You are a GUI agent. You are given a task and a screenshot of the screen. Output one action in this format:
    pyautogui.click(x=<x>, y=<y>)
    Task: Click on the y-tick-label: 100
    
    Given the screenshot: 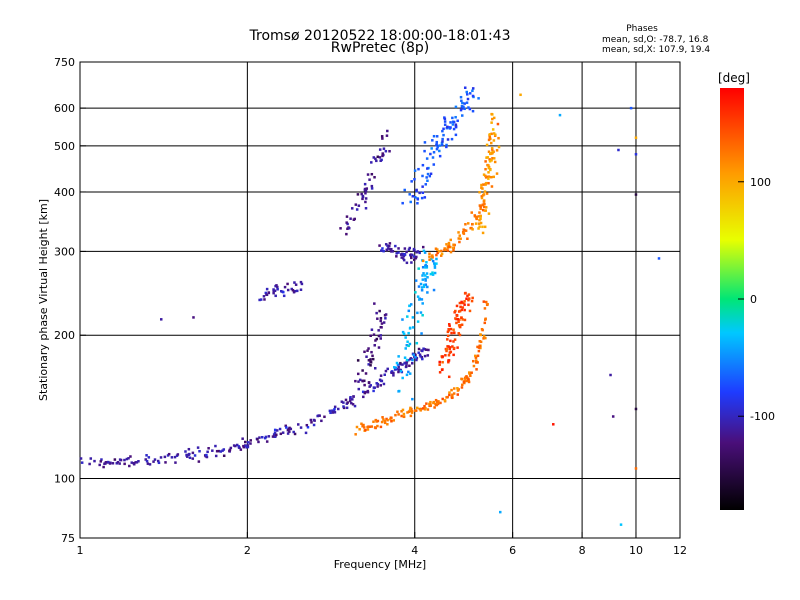 What is the action you would take?
    pyautogui.click(x=64, y=479)
    